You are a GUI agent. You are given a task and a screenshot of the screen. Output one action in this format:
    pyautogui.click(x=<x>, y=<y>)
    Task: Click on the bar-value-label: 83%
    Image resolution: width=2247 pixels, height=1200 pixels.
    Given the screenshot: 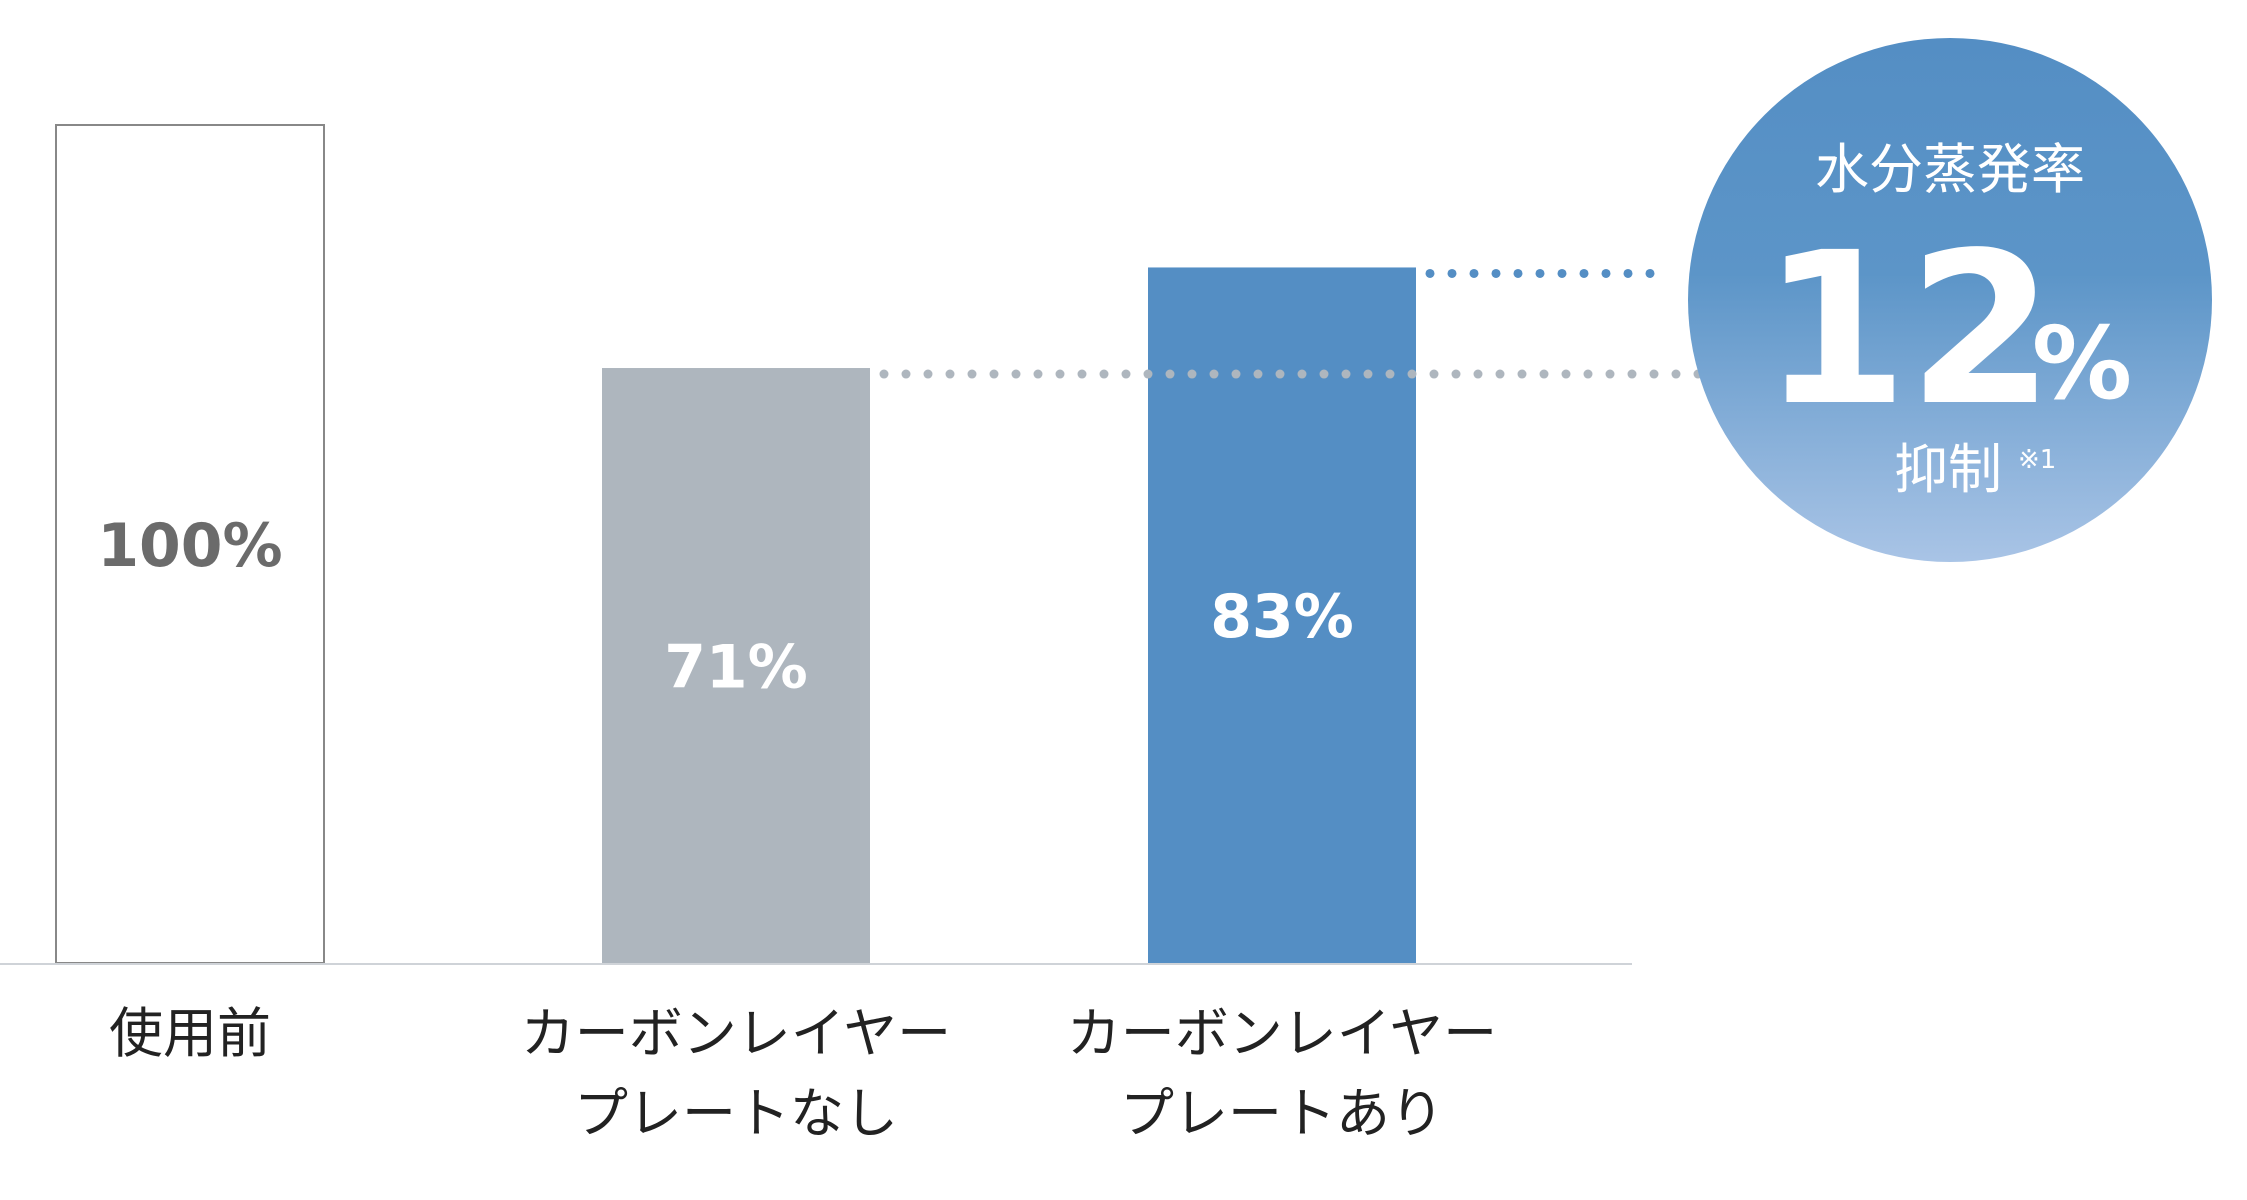 What is the action you would take?
    pyautogui.click(x=1282, y=617)
    